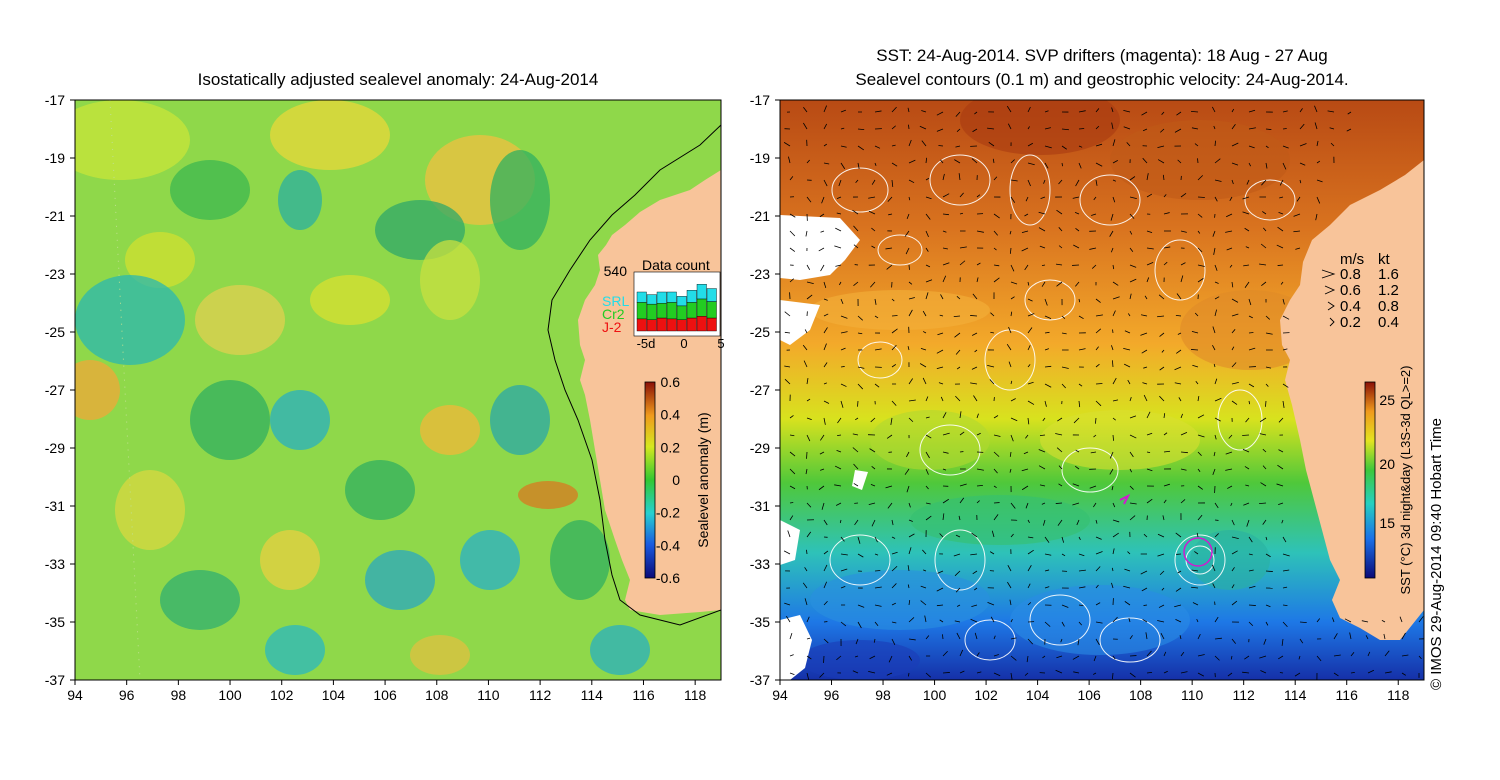 This screenshot has width=1500, height=780. I want to click on lat-tick-label: -21, so click(760, 216).